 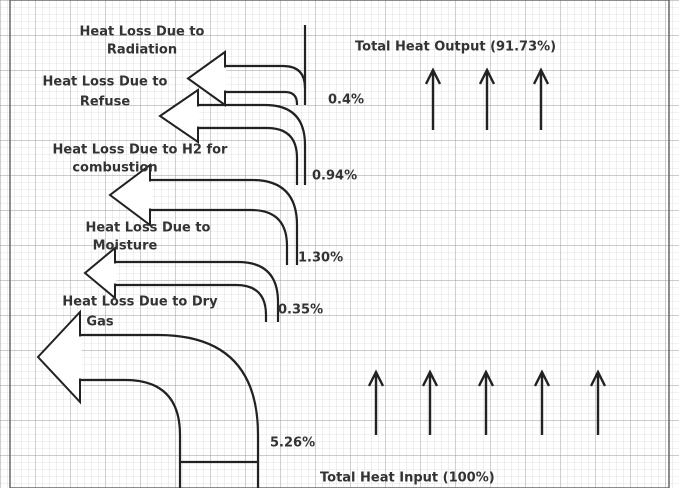 I want to click on input-stream, so click(x=219, y=474).